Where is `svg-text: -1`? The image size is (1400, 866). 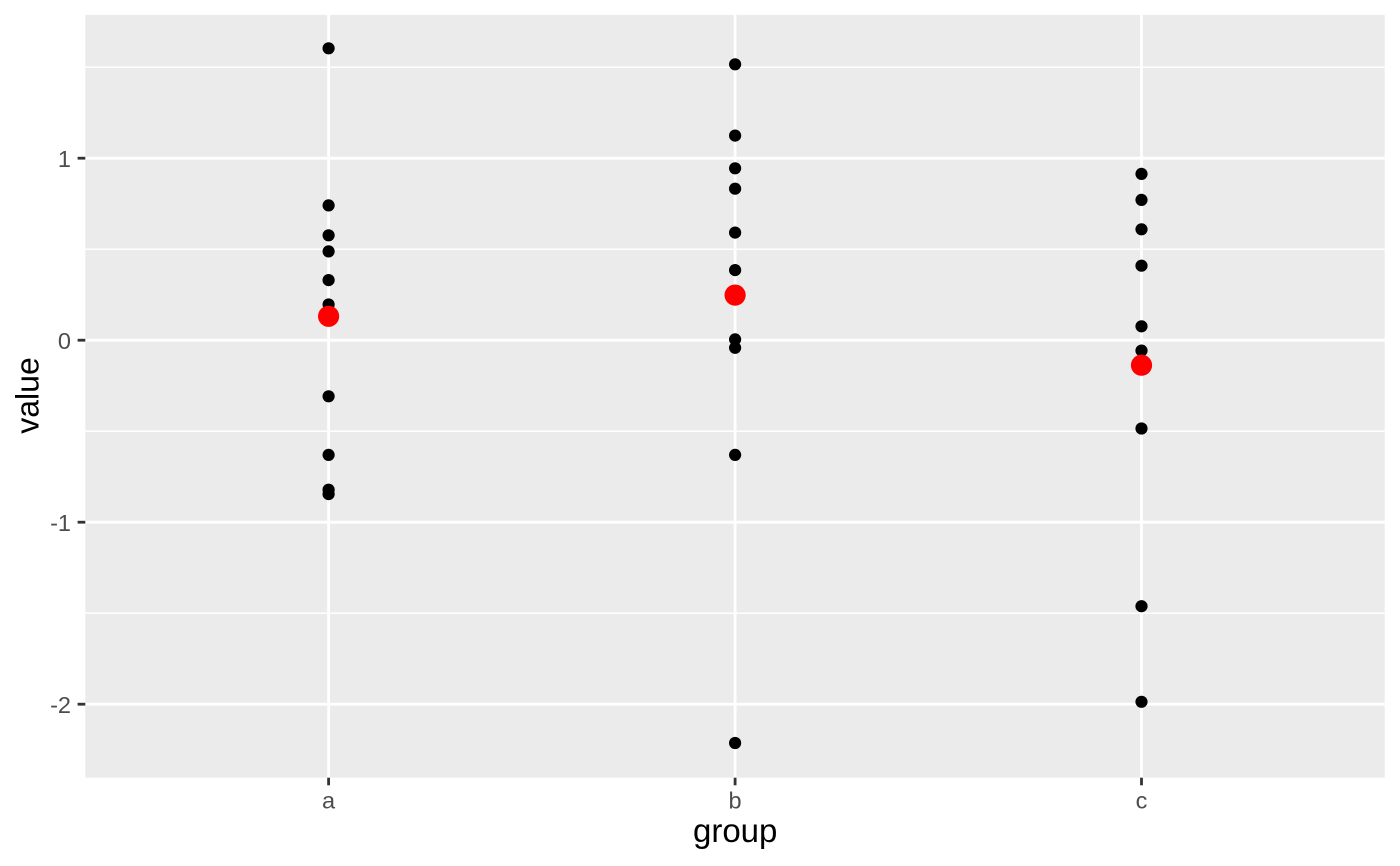
svg-text: -1 is located at coordinates (60, 523).